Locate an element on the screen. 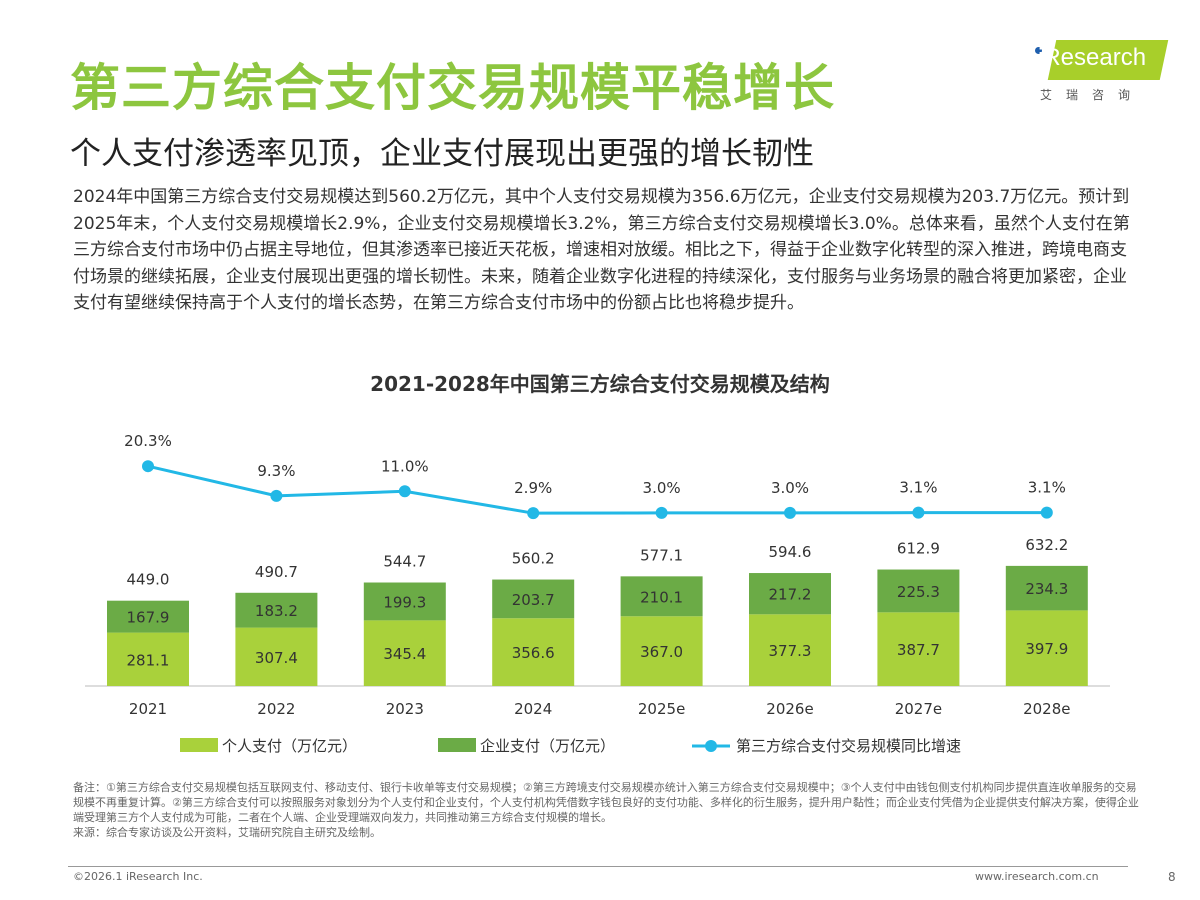 The height and width of the screenshot is (900, 1200). label-enterprise: 210.1 is located at coordinates (661, 597).